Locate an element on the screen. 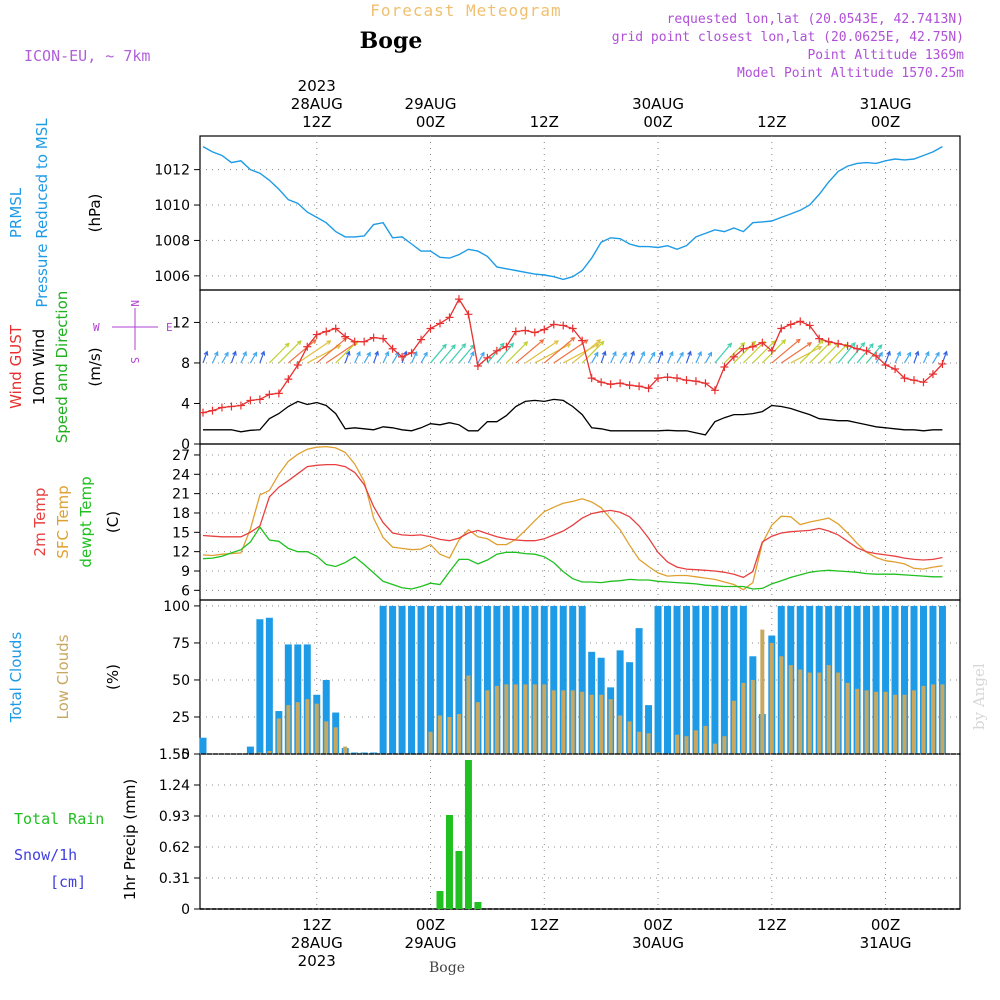  y-tick-label: 6 is located at coordinates (185, 591).